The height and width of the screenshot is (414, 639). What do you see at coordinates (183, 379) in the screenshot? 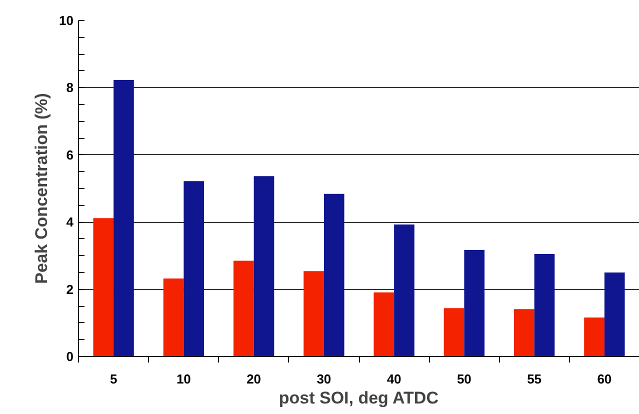
I see `x-tick-label: 10` at bounding box center [183, 379].